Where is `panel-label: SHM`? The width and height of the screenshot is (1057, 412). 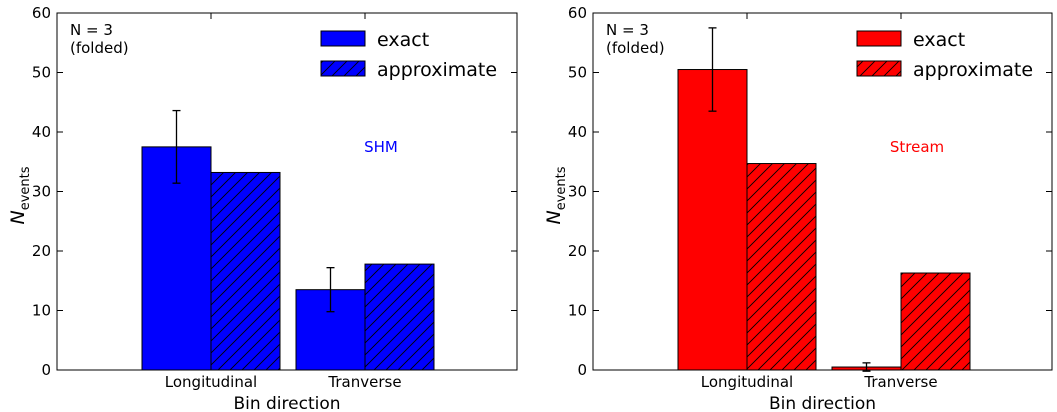 panel-label: SHM is located at coordinates (381, 147).